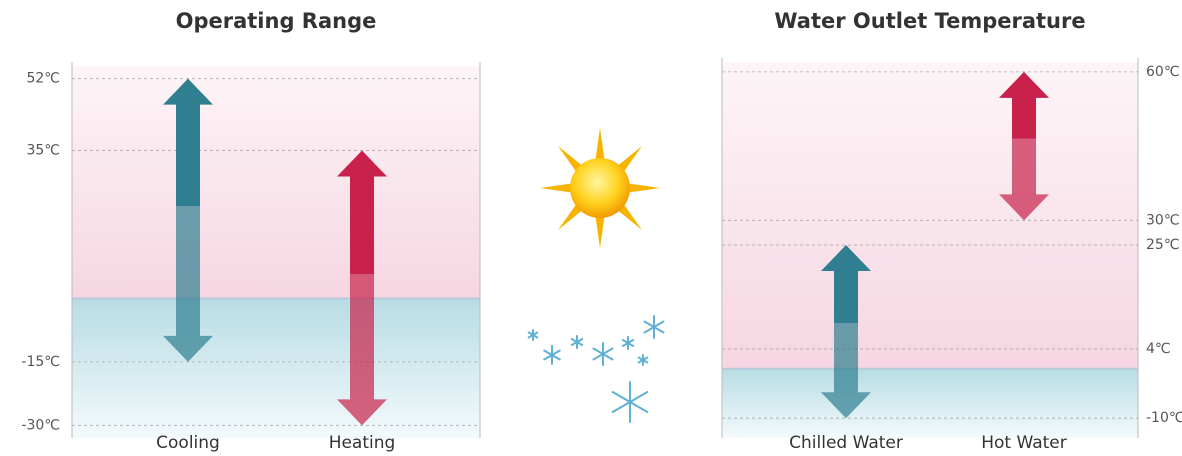 The image size is (1182, 456). Describe the element at coordinates (40, 362) in the screenshot. I see `y-tick-label: -15℃` at that location.